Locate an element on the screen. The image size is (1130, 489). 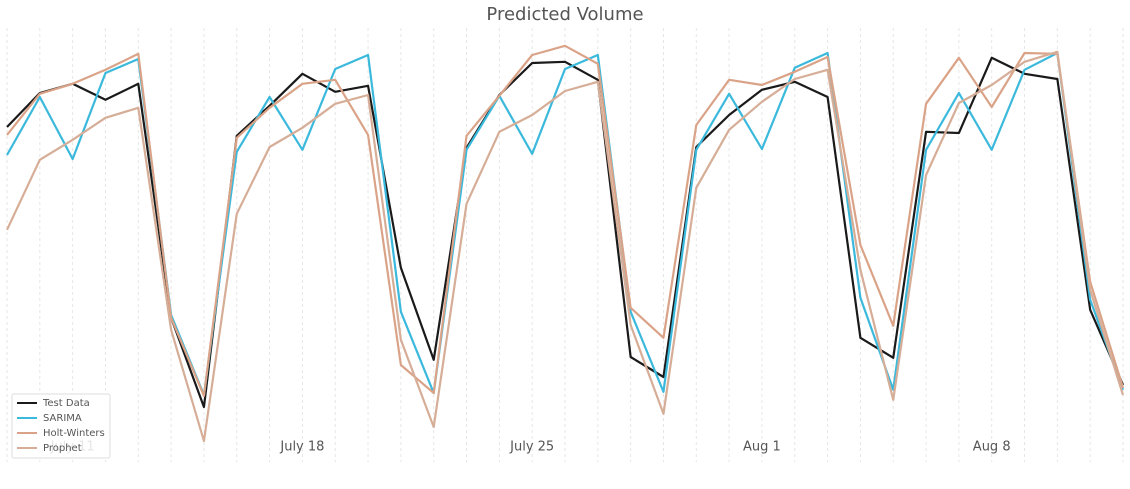
legend-label: Test Data is located at coordinates (66, 403).